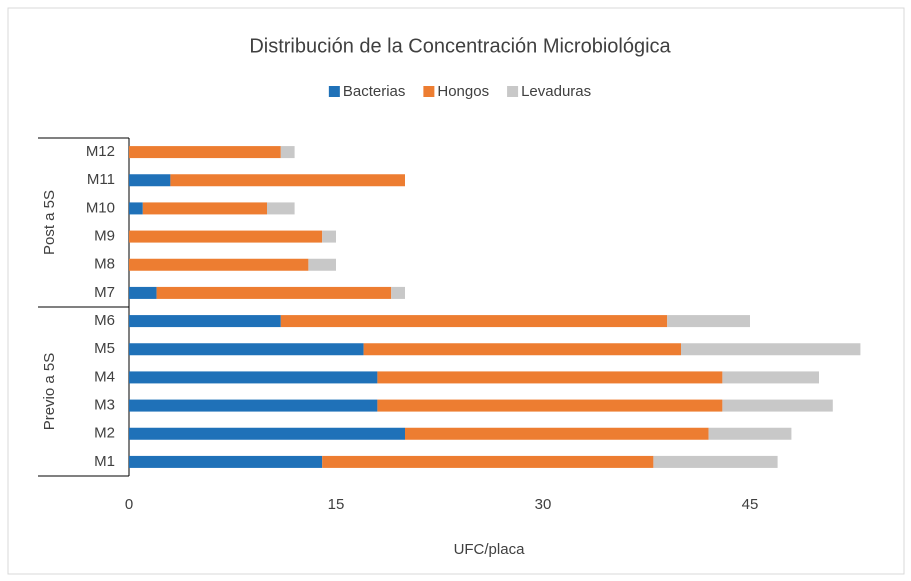 This screenshot has height=581, width=911. I want to click on x-tick-label: 15, so click(336, 504).